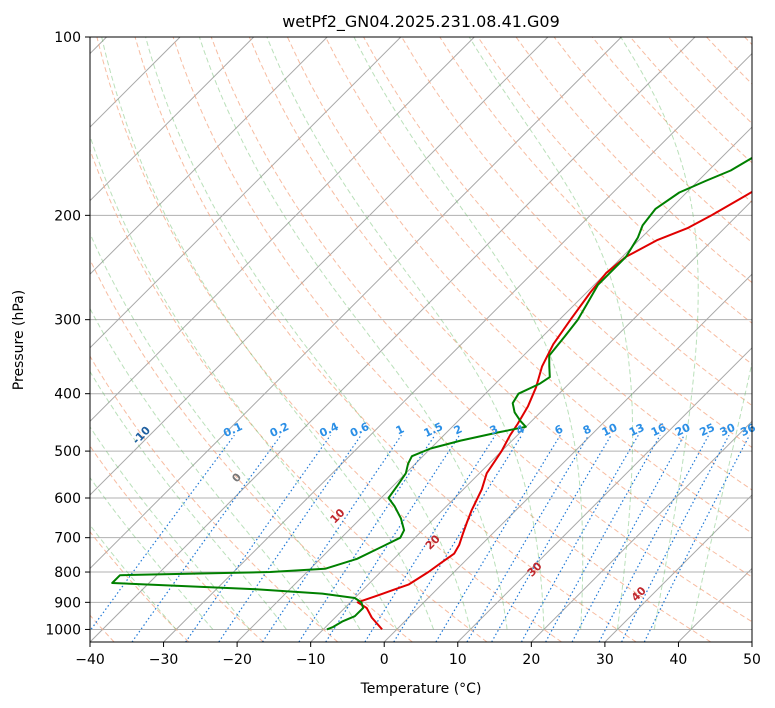 The width and height of the screenshot is (775, 708). Describe the element at coordinates (63, 630) in the screenshot. I see `y-tick-label: 1000` at that location.